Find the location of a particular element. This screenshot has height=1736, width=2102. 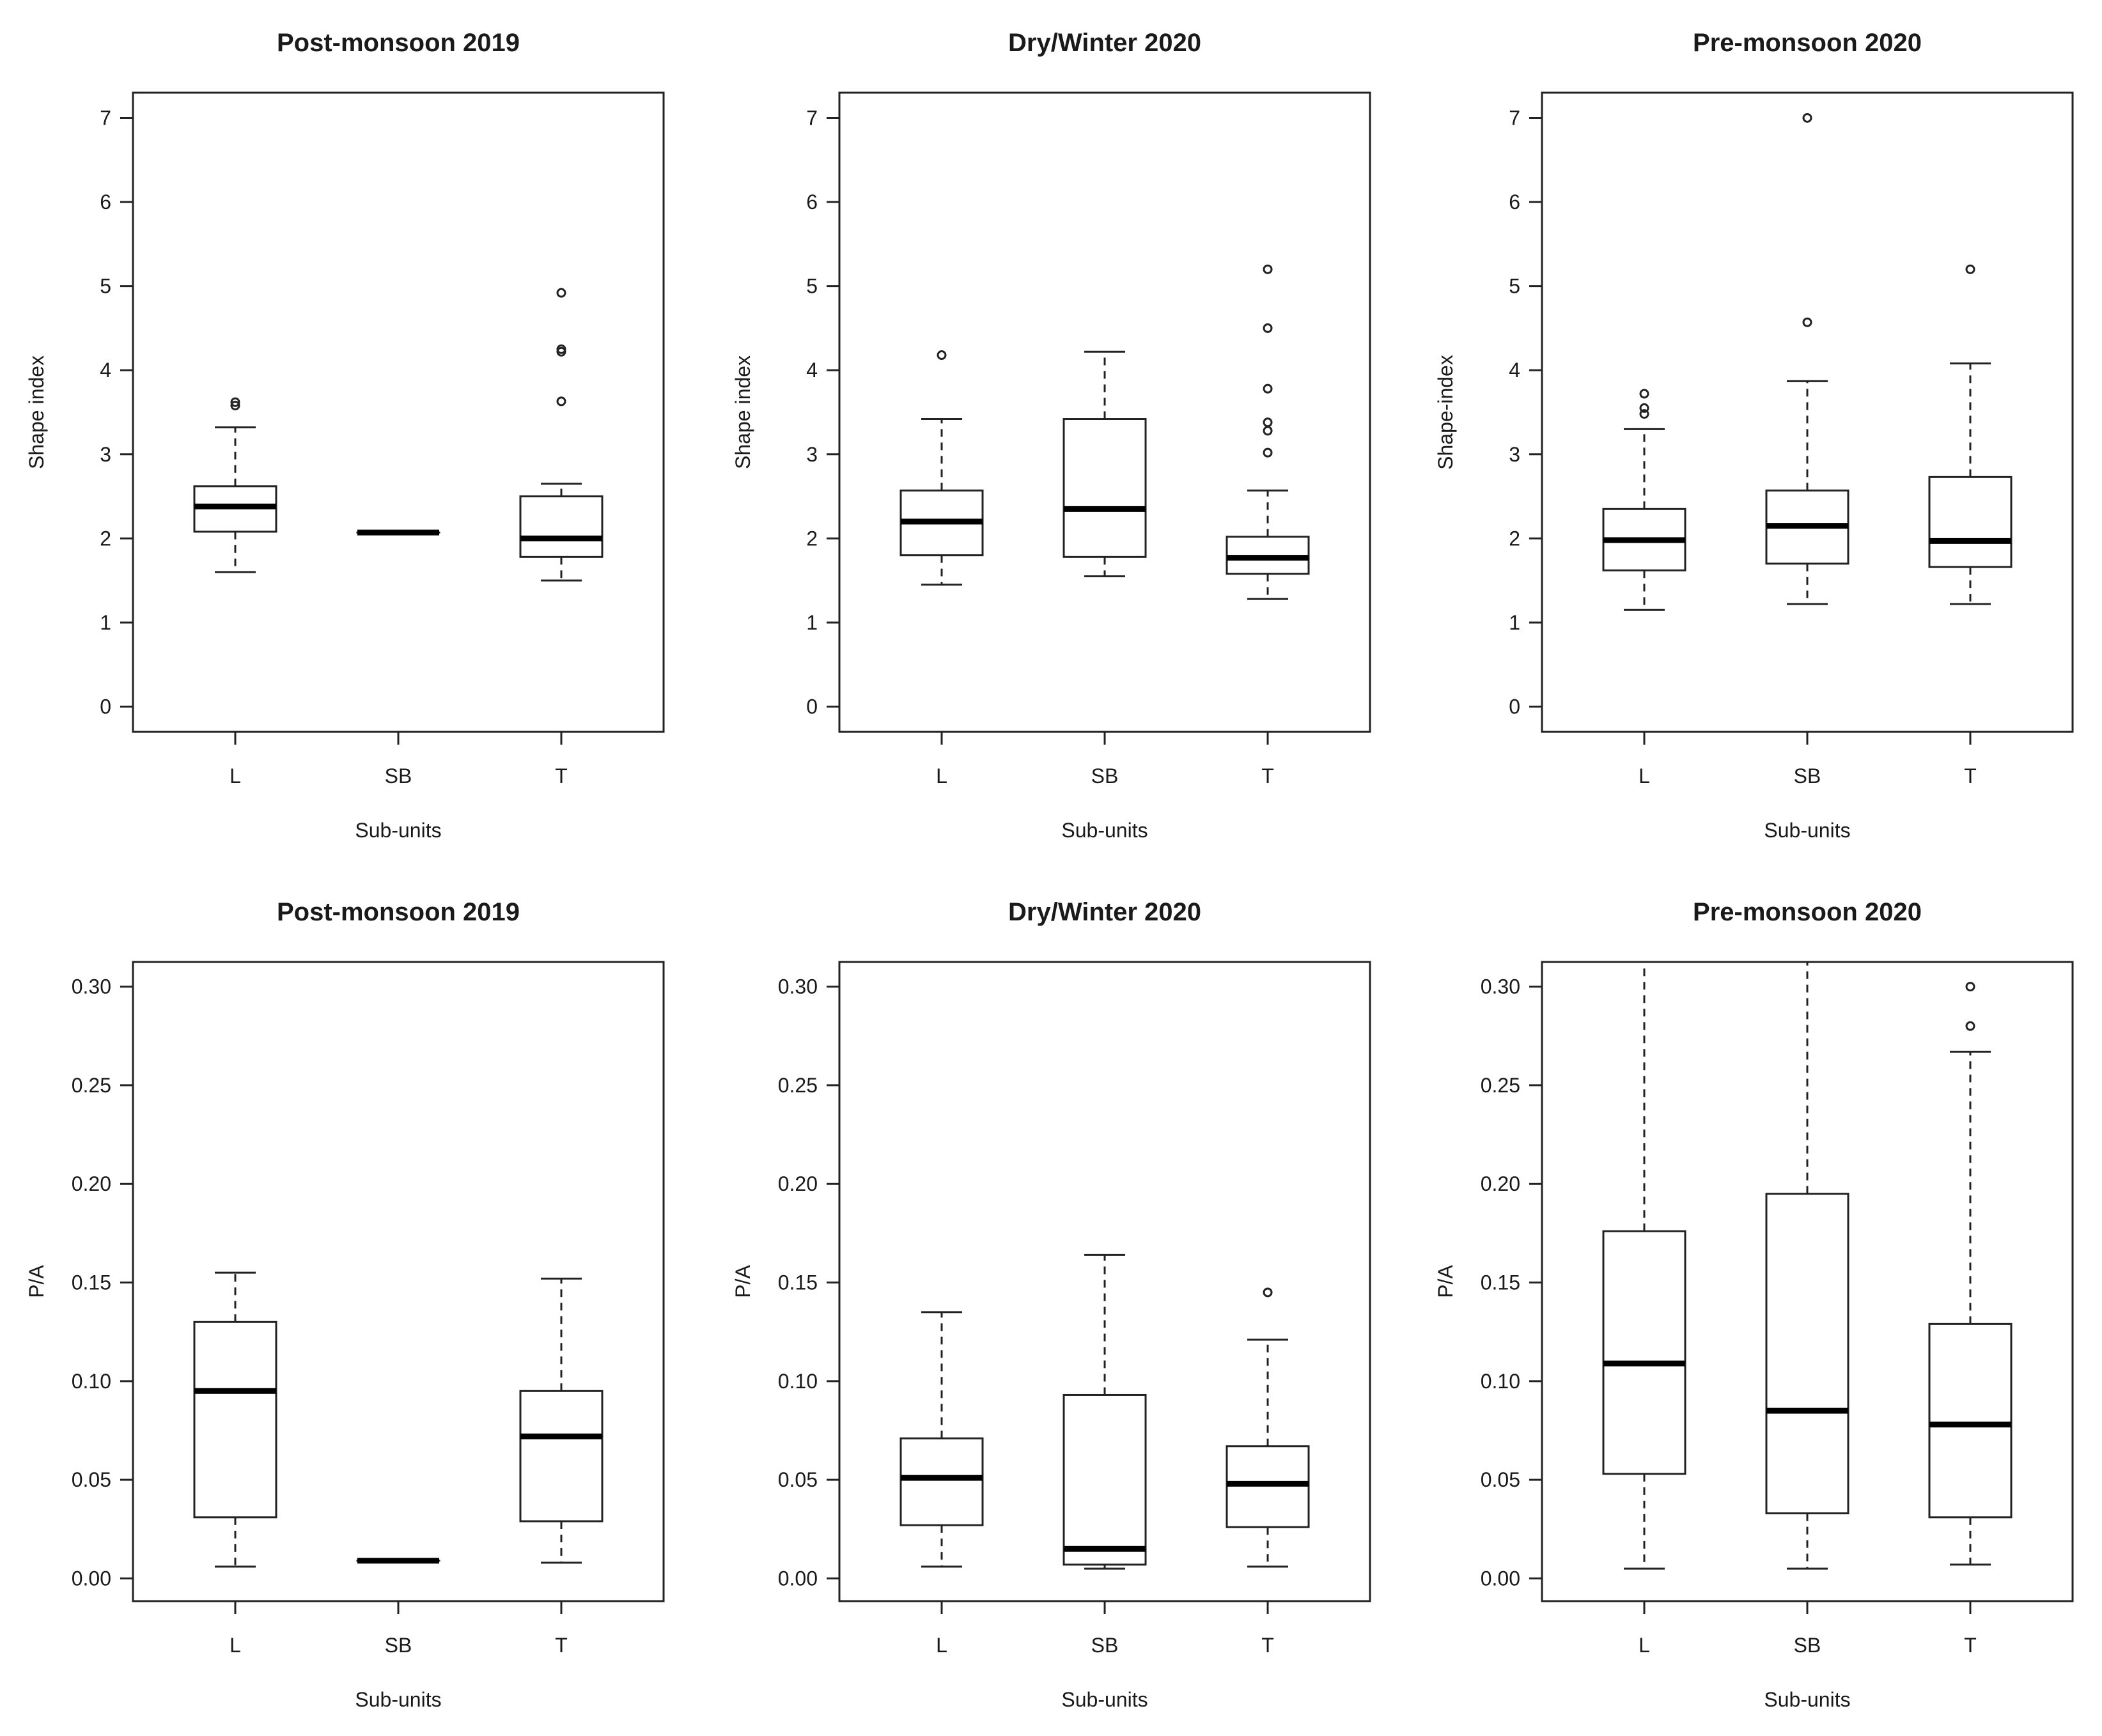

panel-title: Pre-monsoon 2020 is located at coordinates (1807, 43).